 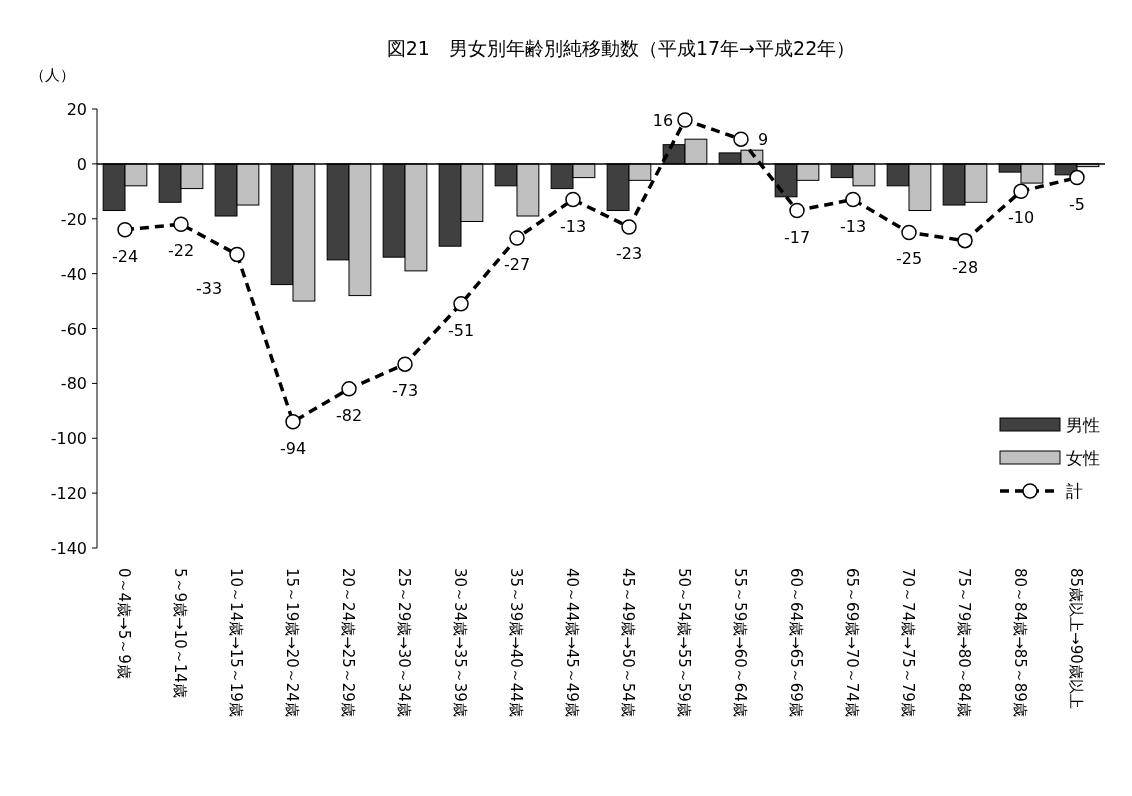 I want to click on chart-title: 図21 男女別年齢別純移動数（平成17年→平成22年）, so click(x=621, y=48).